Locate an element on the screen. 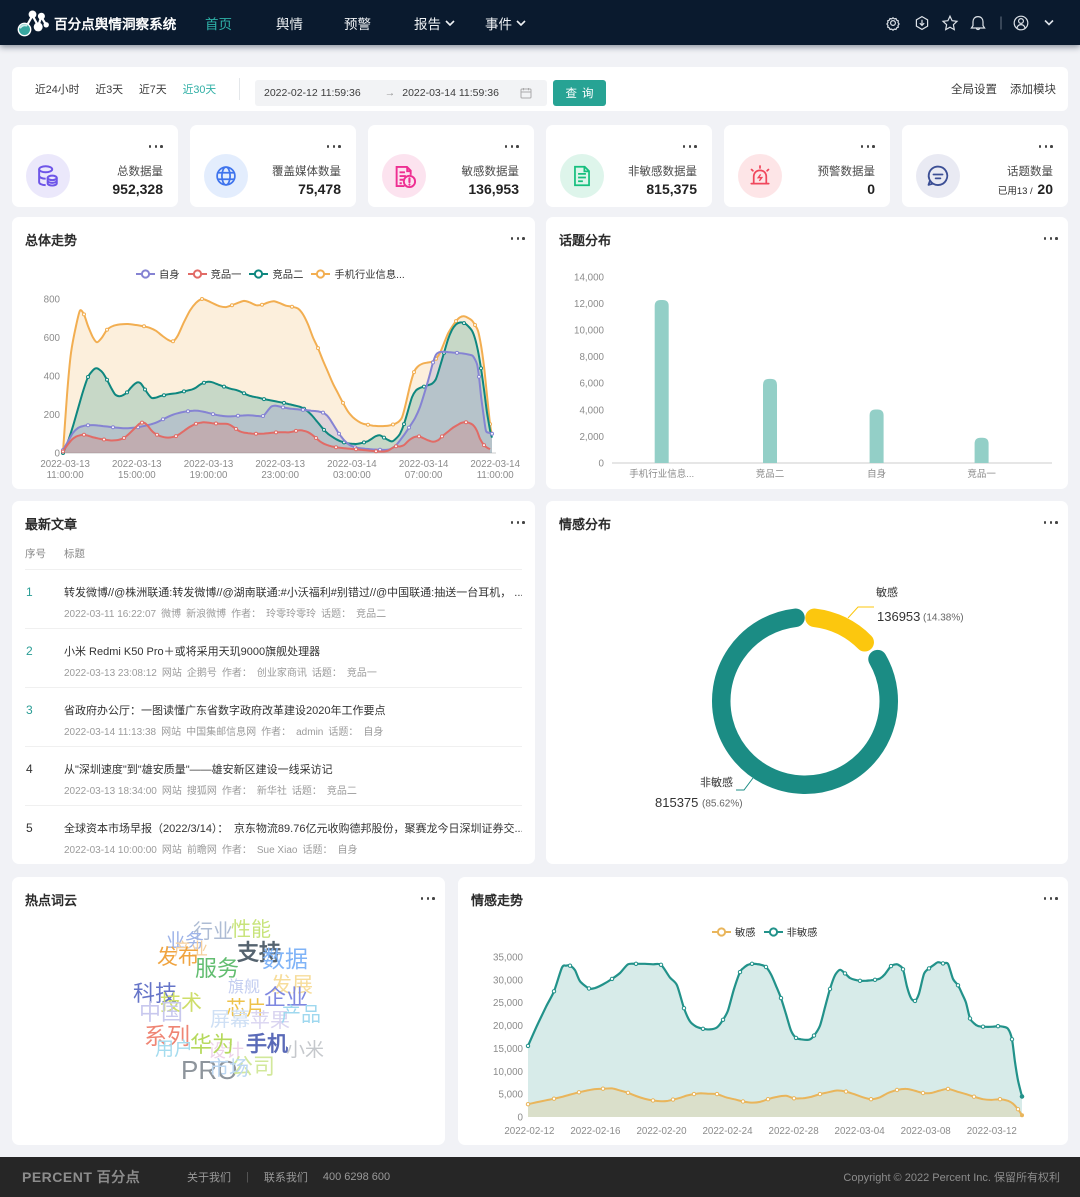  svg-text: 2022-02-24 is located at coordinates (727, 1131).